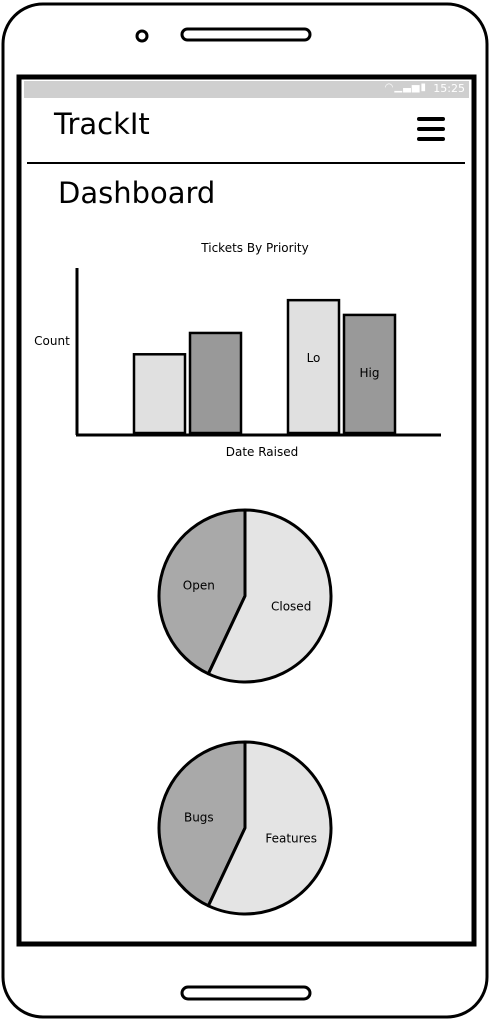 Image resolution: width=491 pixels, height=1020 pixels. I want to click on y-axis-label: Count, so click(52, 341).